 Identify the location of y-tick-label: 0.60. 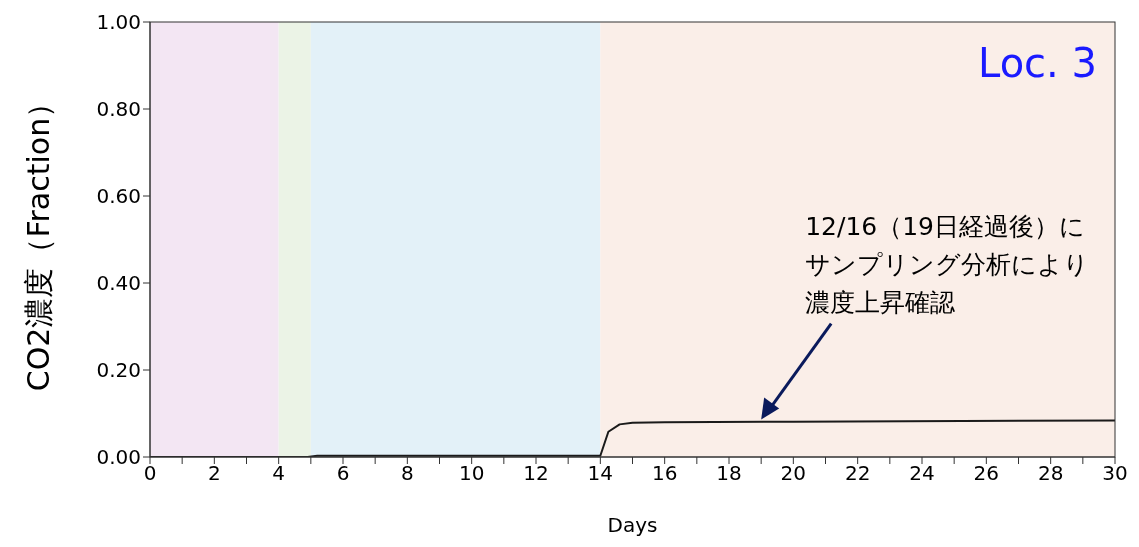
(118, 196).